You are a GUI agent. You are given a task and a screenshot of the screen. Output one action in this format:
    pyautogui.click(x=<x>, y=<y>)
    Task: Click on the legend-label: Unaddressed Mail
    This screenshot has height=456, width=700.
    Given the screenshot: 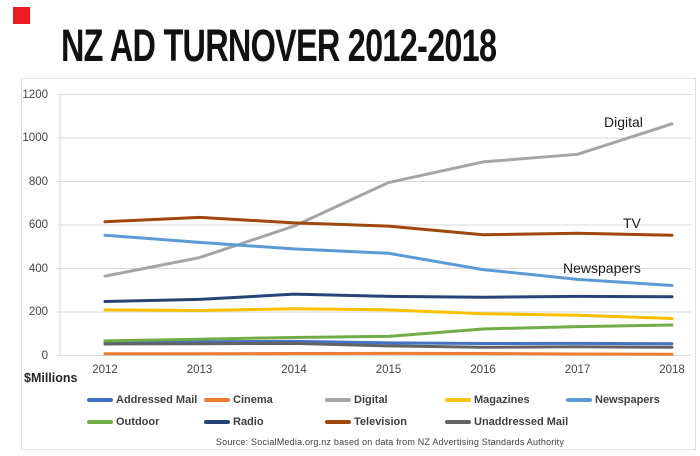 What is the action you would take?
    pyautogui.click(x=521, y=422)
    